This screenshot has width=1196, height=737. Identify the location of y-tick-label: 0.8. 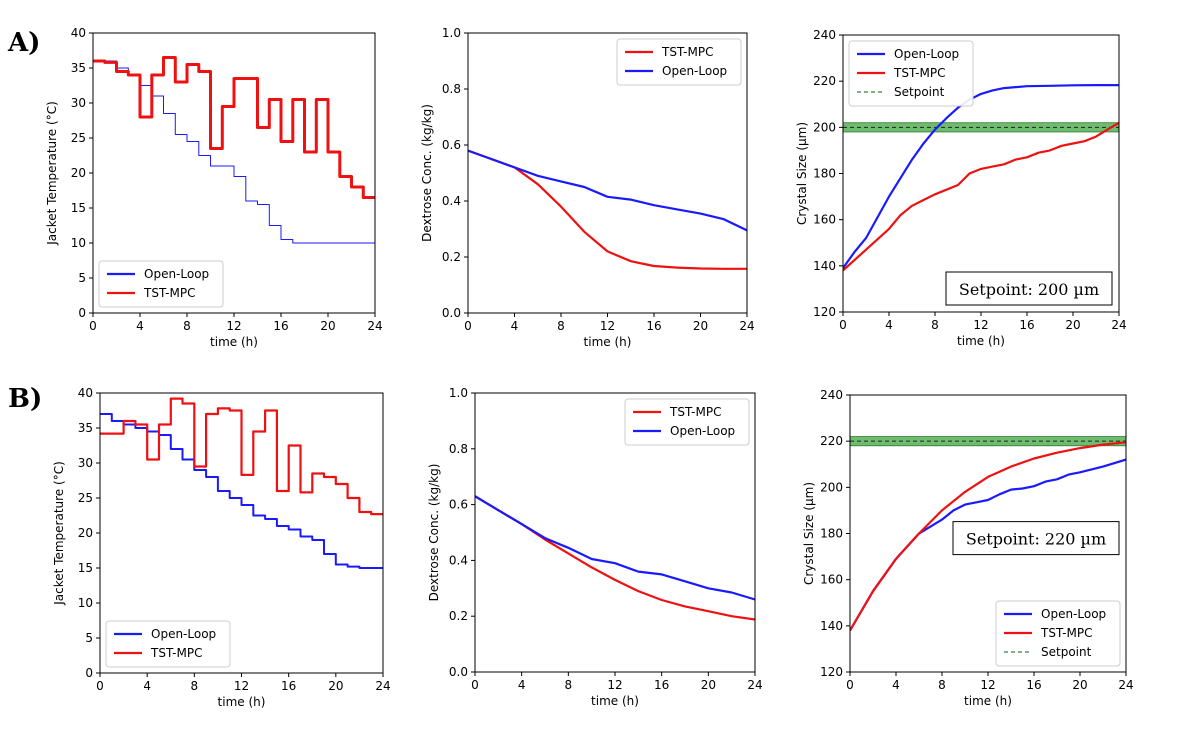
(451, 89).